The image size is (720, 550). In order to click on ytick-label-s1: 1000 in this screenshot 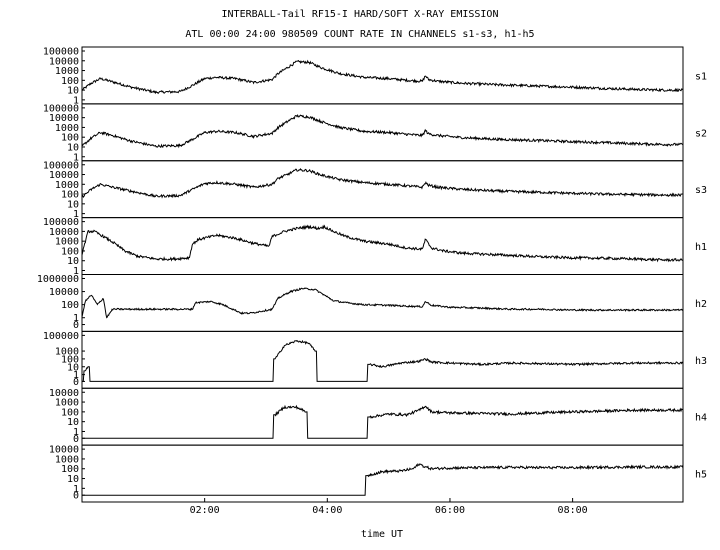, I will do `click(67, 71)`.